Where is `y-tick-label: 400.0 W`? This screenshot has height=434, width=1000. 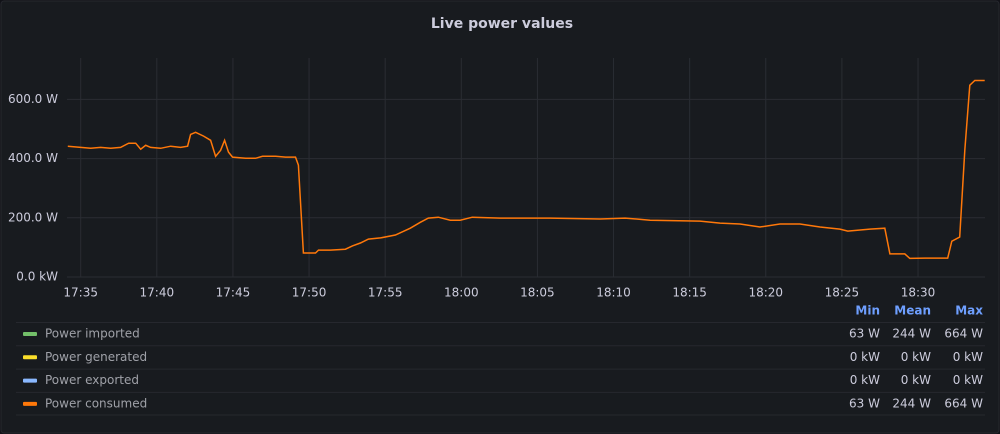
y-tick-label: 400.0 W is located at coordinates (33, 158).